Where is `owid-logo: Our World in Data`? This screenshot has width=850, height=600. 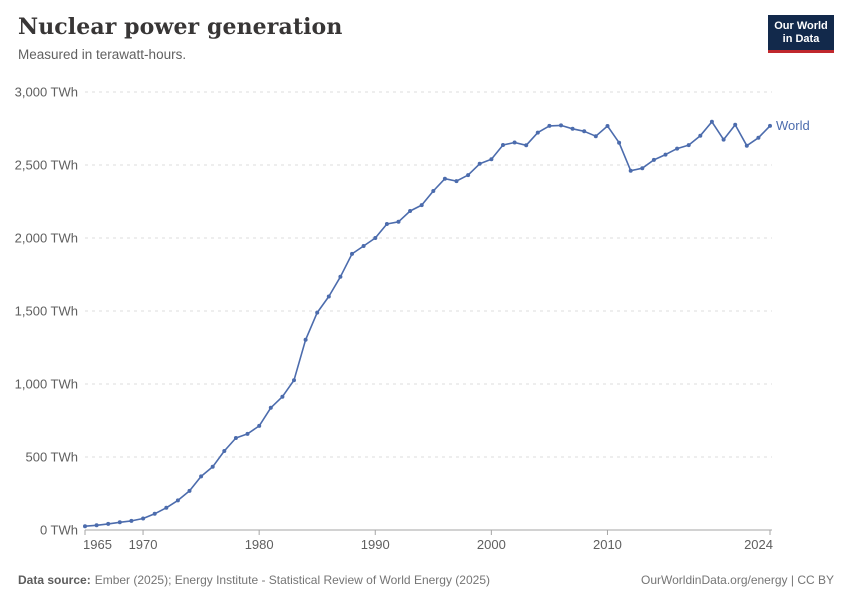 owid-logo: Our World in Data is located at coordinates (801, 34).